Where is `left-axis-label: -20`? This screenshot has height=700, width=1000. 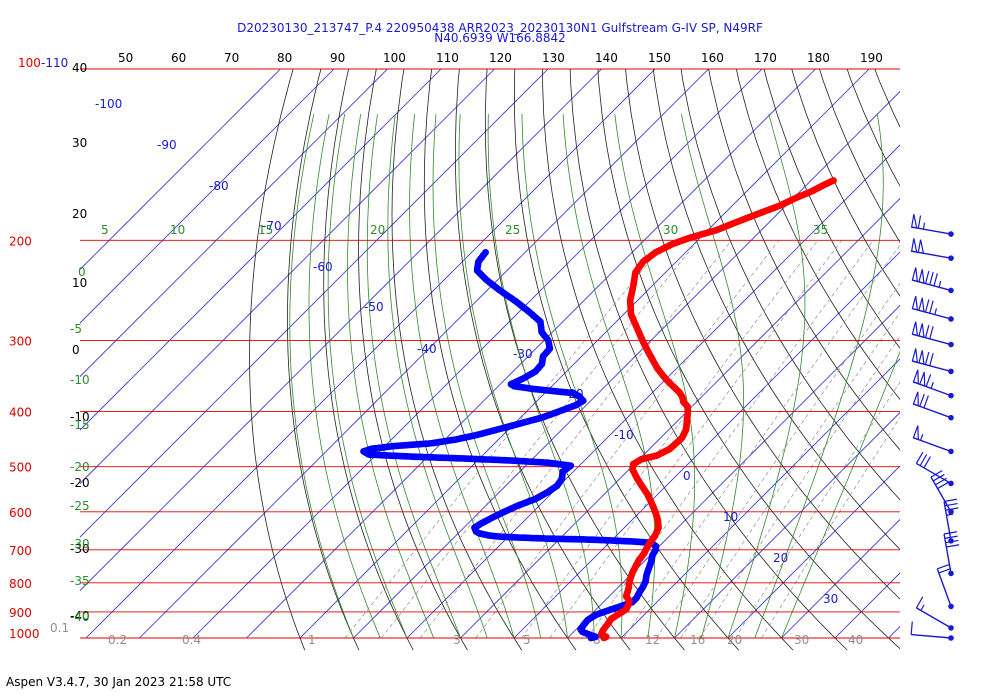
left-axis-label: -20 is located at coordinates (80, 483).